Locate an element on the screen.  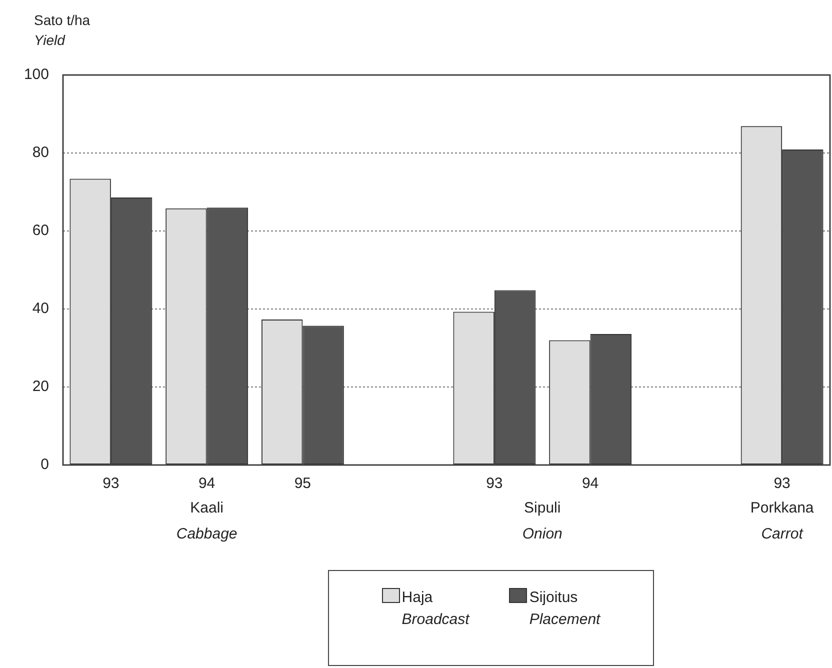
y-axis-title: Sato t/ha Yield is located at coordinates (62, 30).